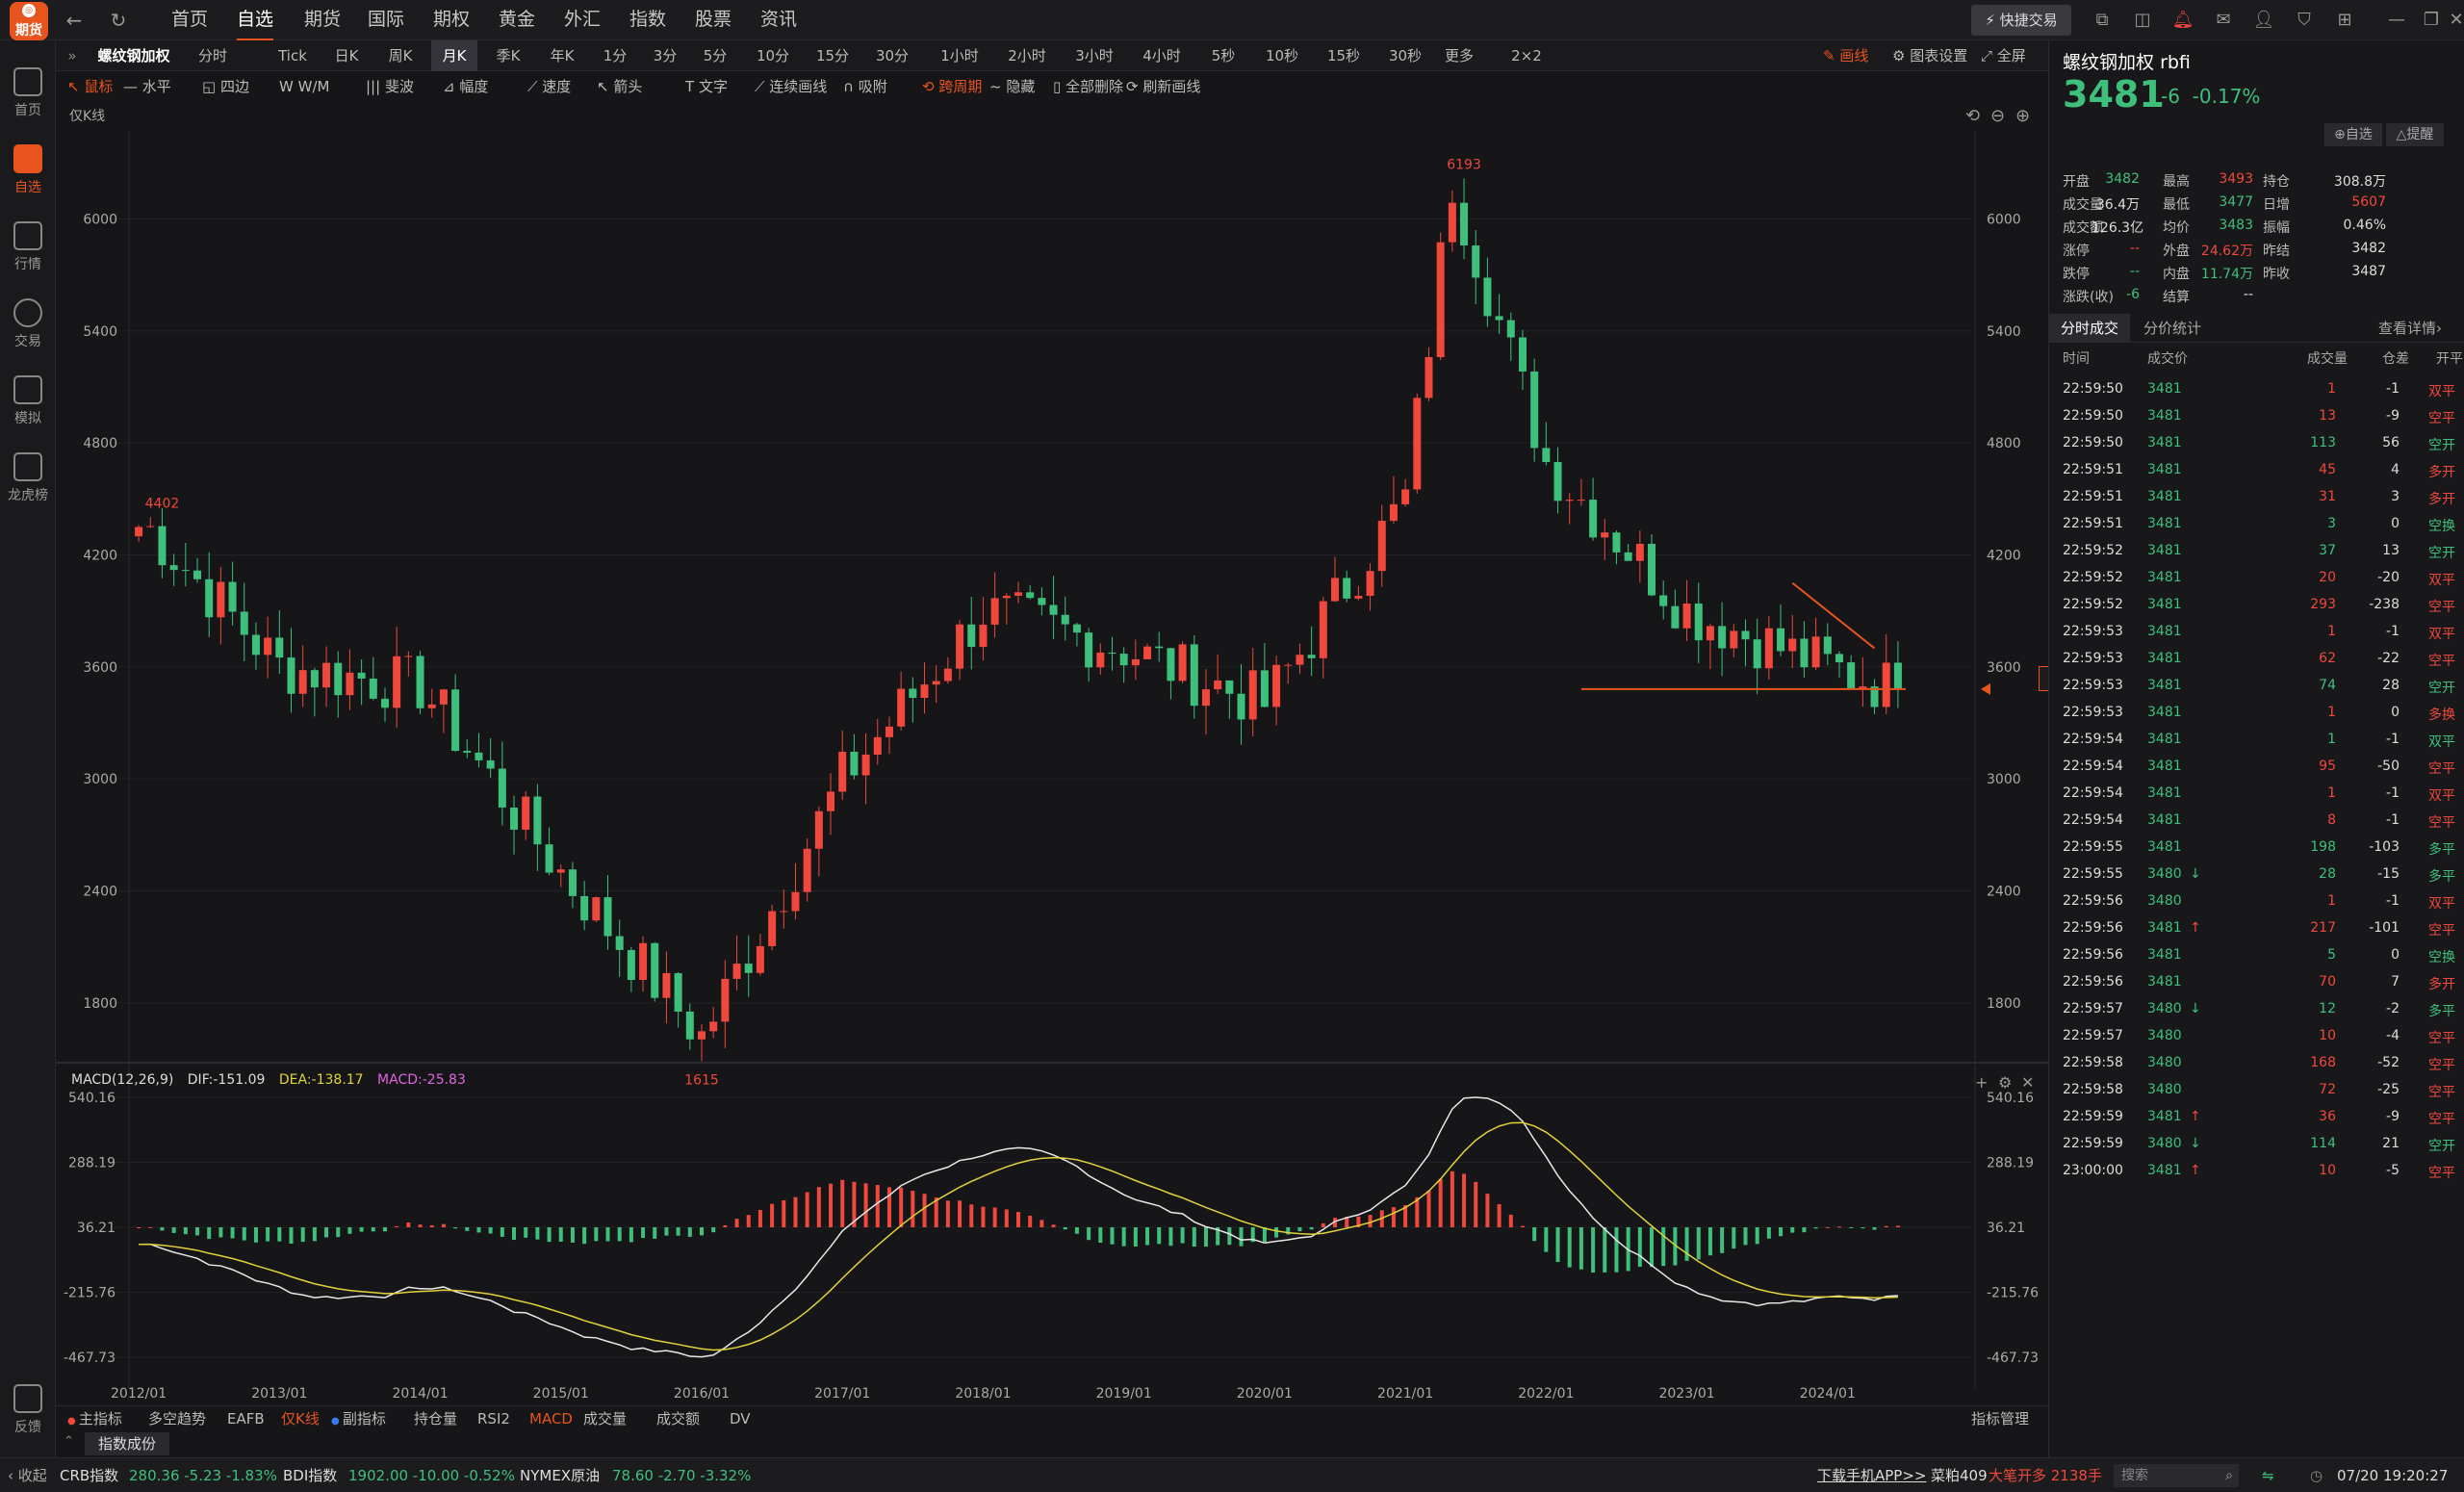  Describe the element at coordinates (1981, 1082) in the screenshot. I see `add-pane-icon: +` at that location.